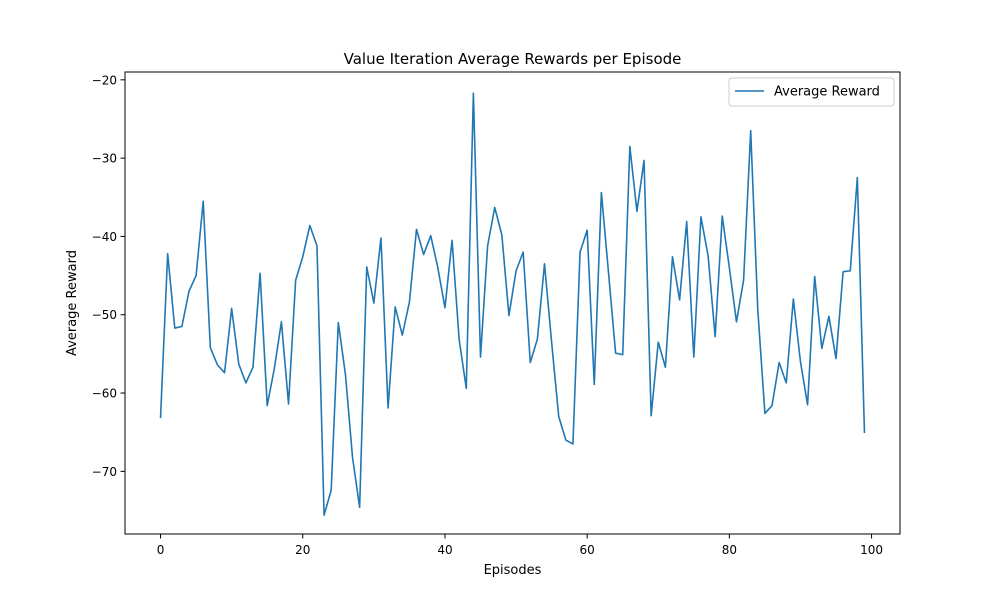 The height and width of the screenshot is (600, 1000). What do you see at coordinates (104, 80) in the screenshot?
I see `y-tick-label: −20` at bounding box center [104, 80].